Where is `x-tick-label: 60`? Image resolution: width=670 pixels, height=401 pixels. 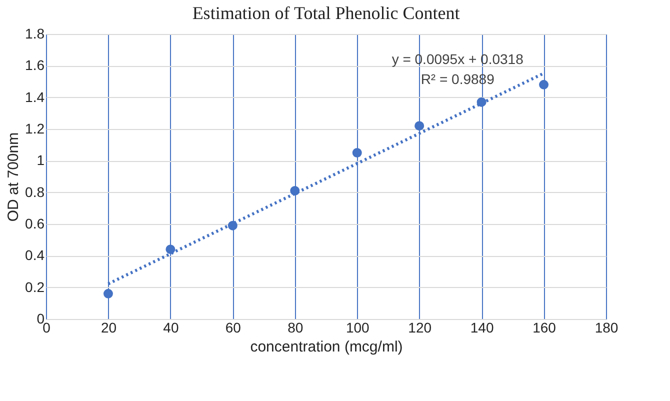
x-tick-label: 60 is located at coordinates (233, 328).